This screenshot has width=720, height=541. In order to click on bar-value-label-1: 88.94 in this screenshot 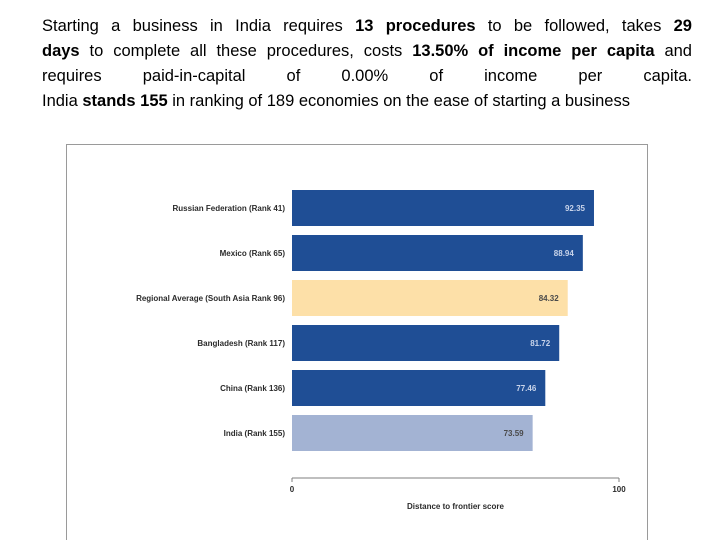, I will do `click(564, 253)`.